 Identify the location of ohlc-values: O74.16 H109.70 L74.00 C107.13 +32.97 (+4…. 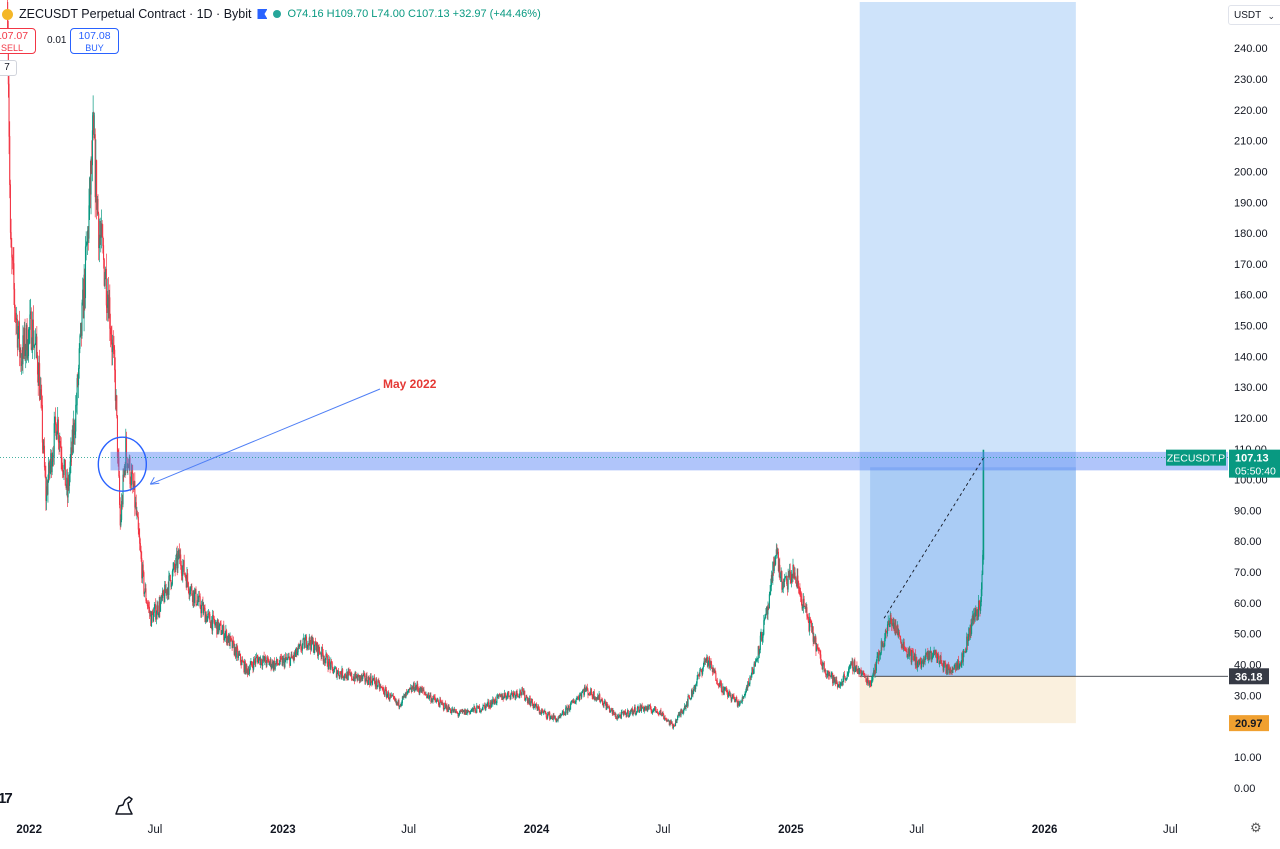
(413, 14).